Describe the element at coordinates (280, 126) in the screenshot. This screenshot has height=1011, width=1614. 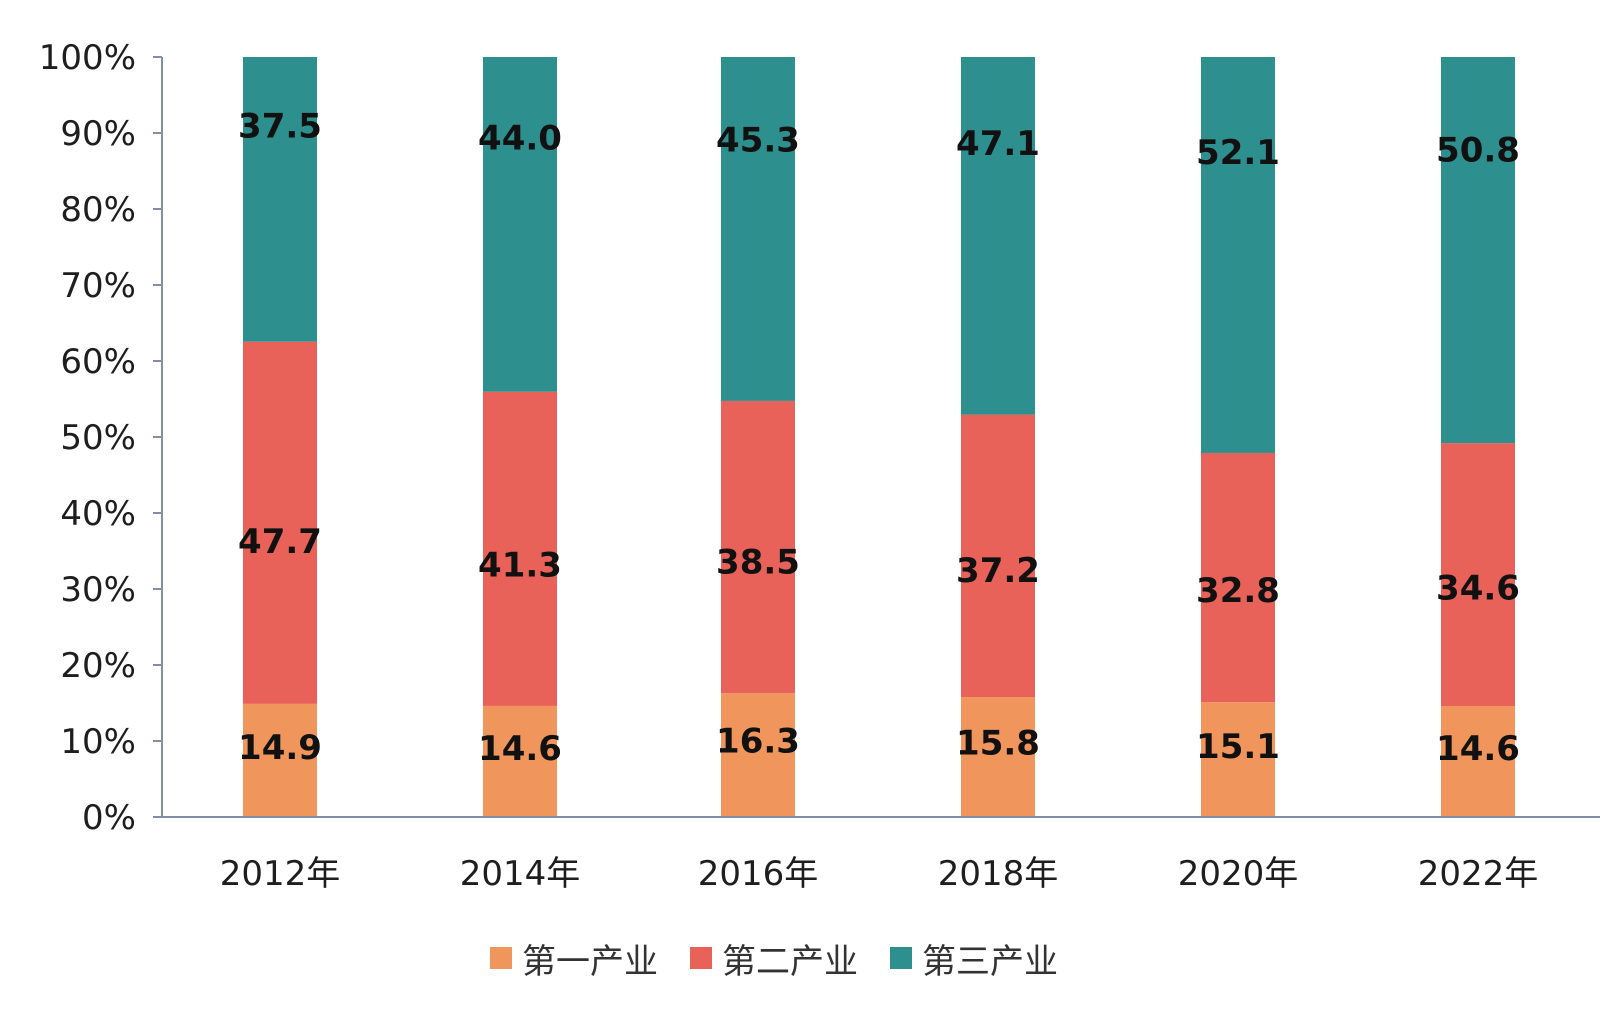
I see `data-label: 37.5` at that location.